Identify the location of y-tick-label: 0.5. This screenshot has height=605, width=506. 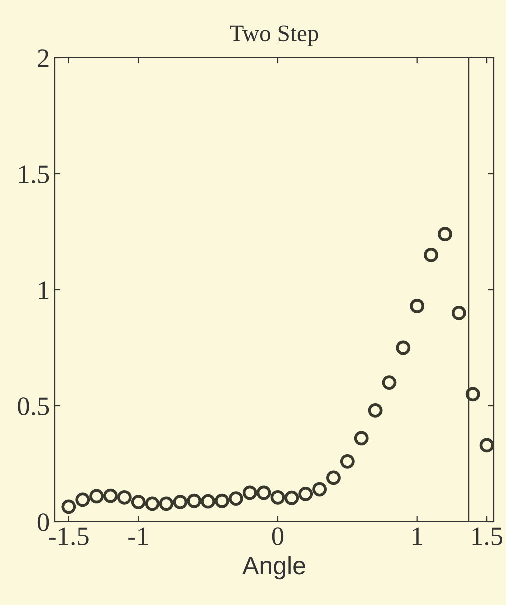
(34, 407).